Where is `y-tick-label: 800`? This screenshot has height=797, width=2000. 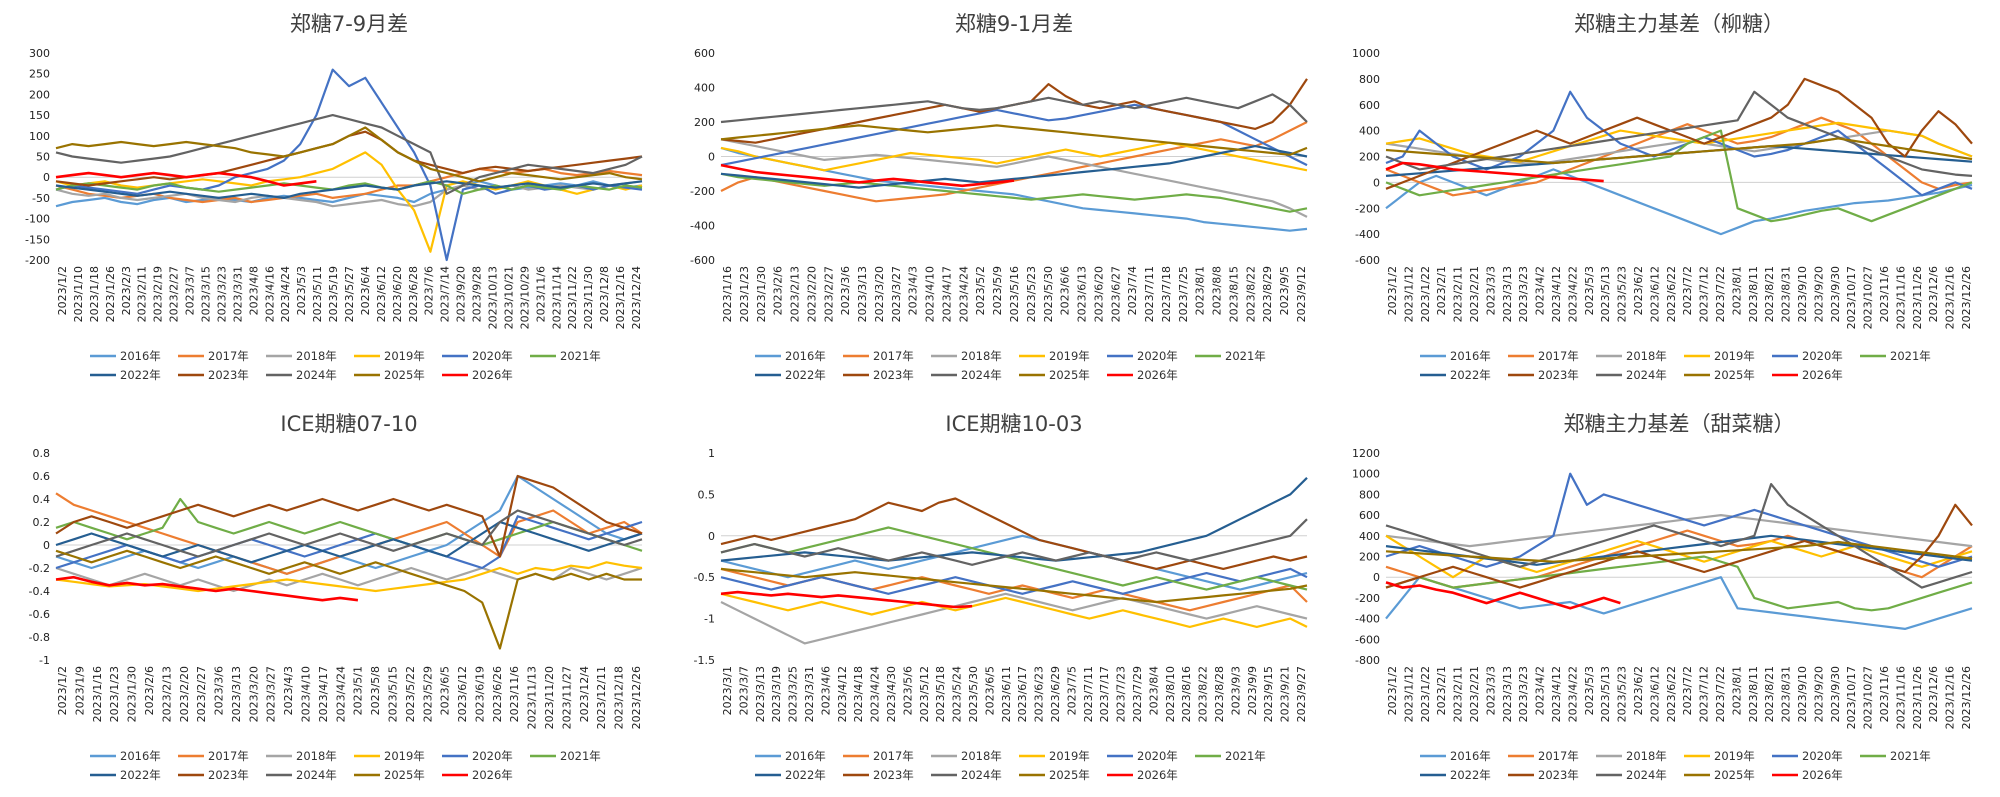
y-tick-label: 800 is located at coordinates (1369, 494).